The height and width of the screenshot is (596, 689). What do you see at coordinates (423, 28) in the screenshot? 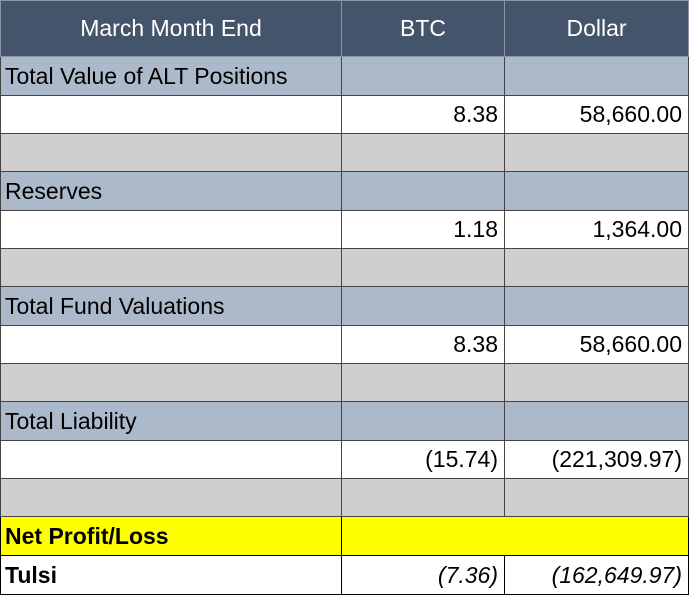
I see `header-cell-btc: BTC` at bounding box center [423, 28].